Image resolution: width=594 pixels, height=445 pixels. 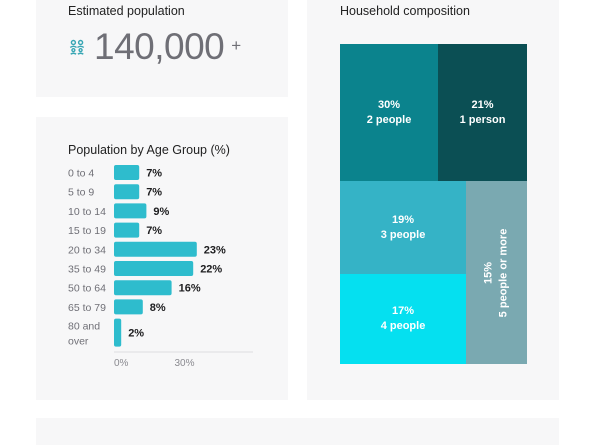 I want to click on age-value-label: 23%, so click(x=215, y=250).